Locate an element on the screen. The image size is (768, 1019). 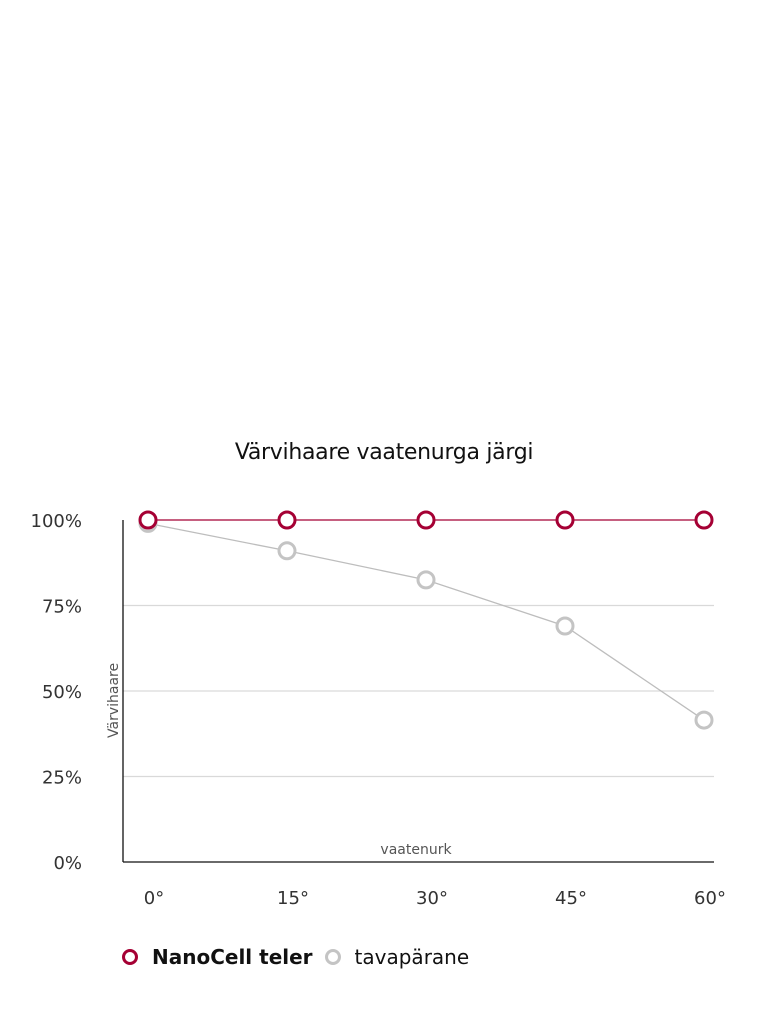
y-tick-label: 75% is located at coordinates (62, 607).